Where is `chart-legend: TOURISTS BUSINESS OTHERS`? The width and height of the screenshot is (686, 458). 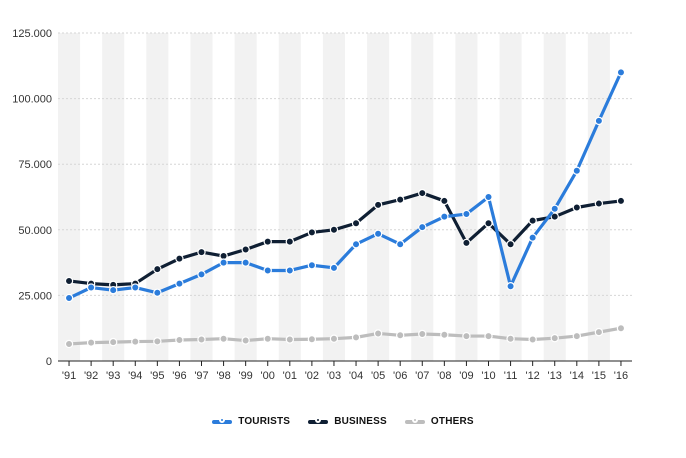
chart-legend: TOURISTS BUSINESS OTHERS is located at coordinates (343, 421).